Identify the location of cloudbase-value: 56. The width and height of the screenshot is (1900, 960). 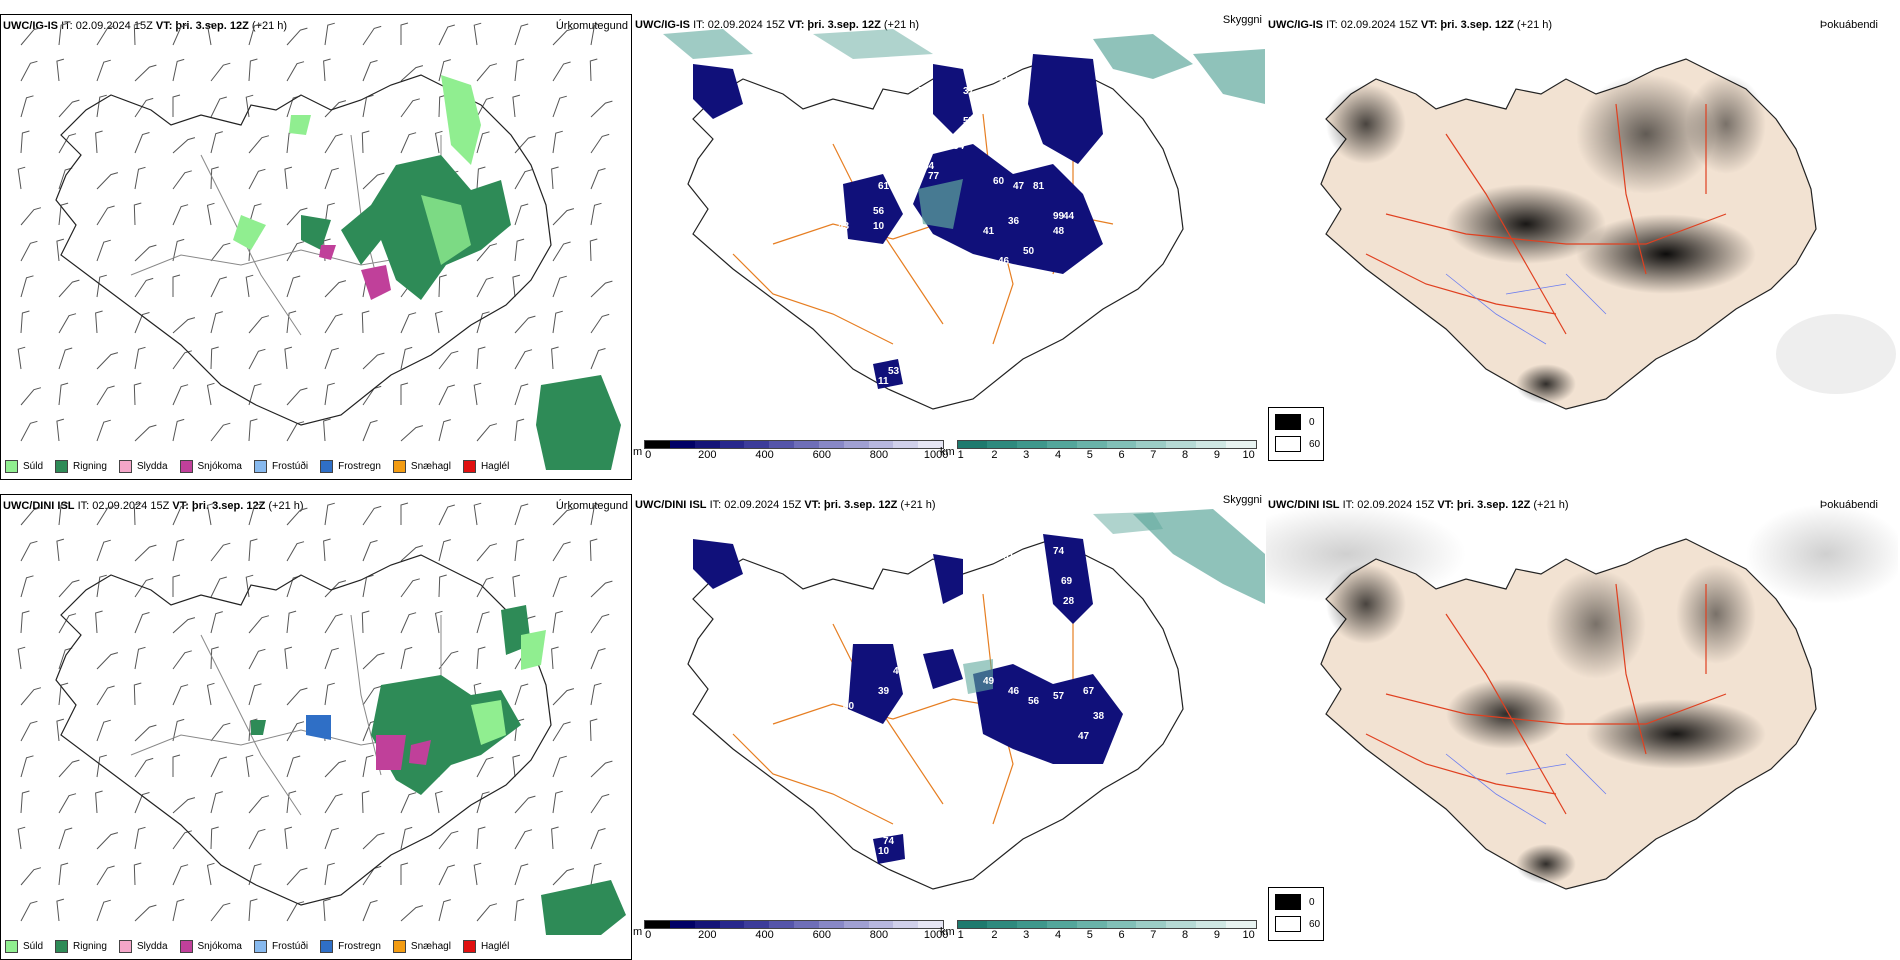
(879, 211).